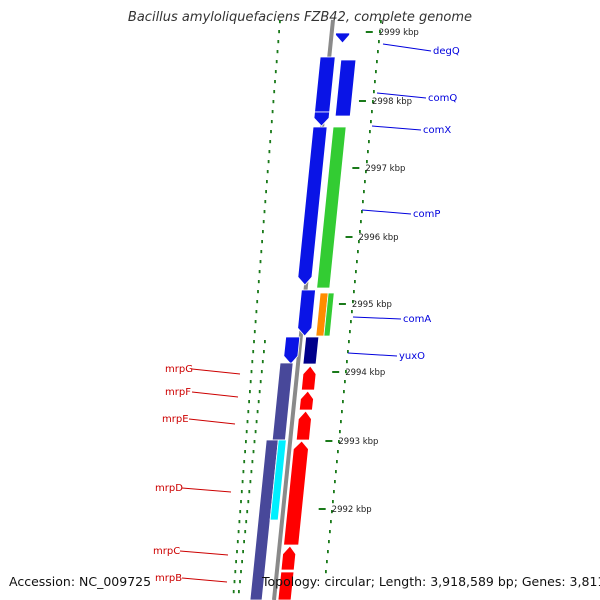  What do you see at coordinates (179, 369) in the screenshot?
I see `gene-label-mrpG: mrpG` at bounding box center [179, 369].